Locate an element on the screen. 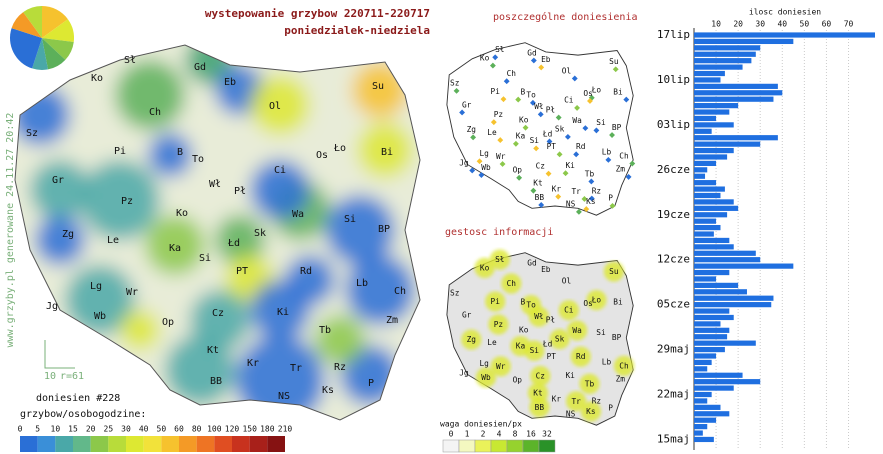  density-tick: 32 is located at coordinates (547, 434).